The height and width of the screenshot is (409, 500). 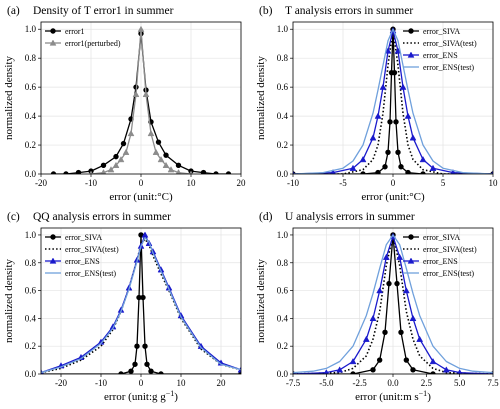 What do you see at coordinates (266, 217) in the screenshot?
I see `panel-label: (d)` at bounding box center [266, 217].